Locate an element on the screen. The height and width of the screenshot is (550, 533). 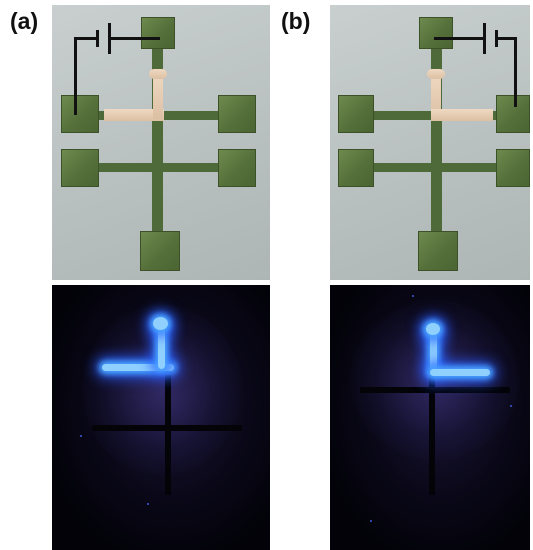
battery-plate-long is located at coordinates (484, 38).